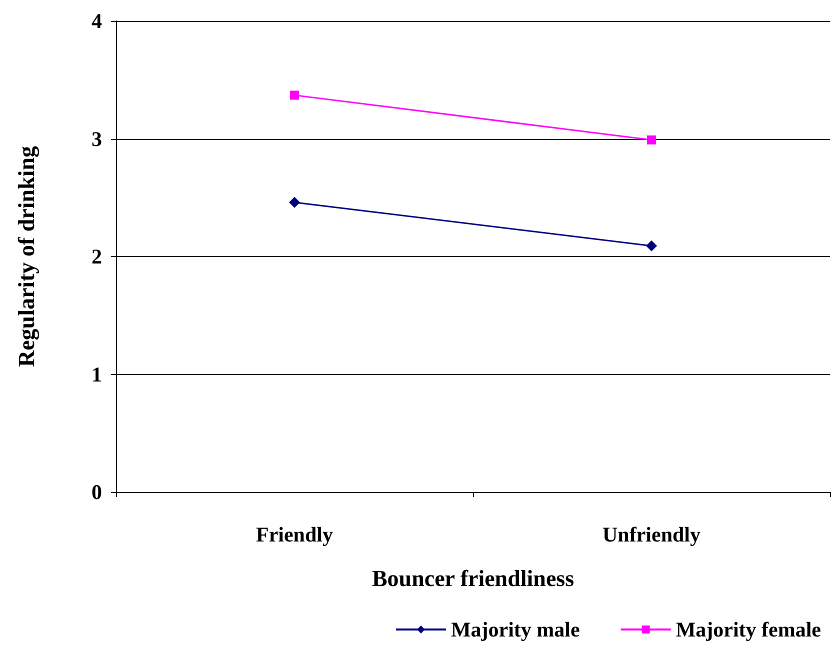 Image resolution: width=831 pixels, height=645 pixels. I want to click on y-axis-title: Regularity of drinking, so click(27, 256).